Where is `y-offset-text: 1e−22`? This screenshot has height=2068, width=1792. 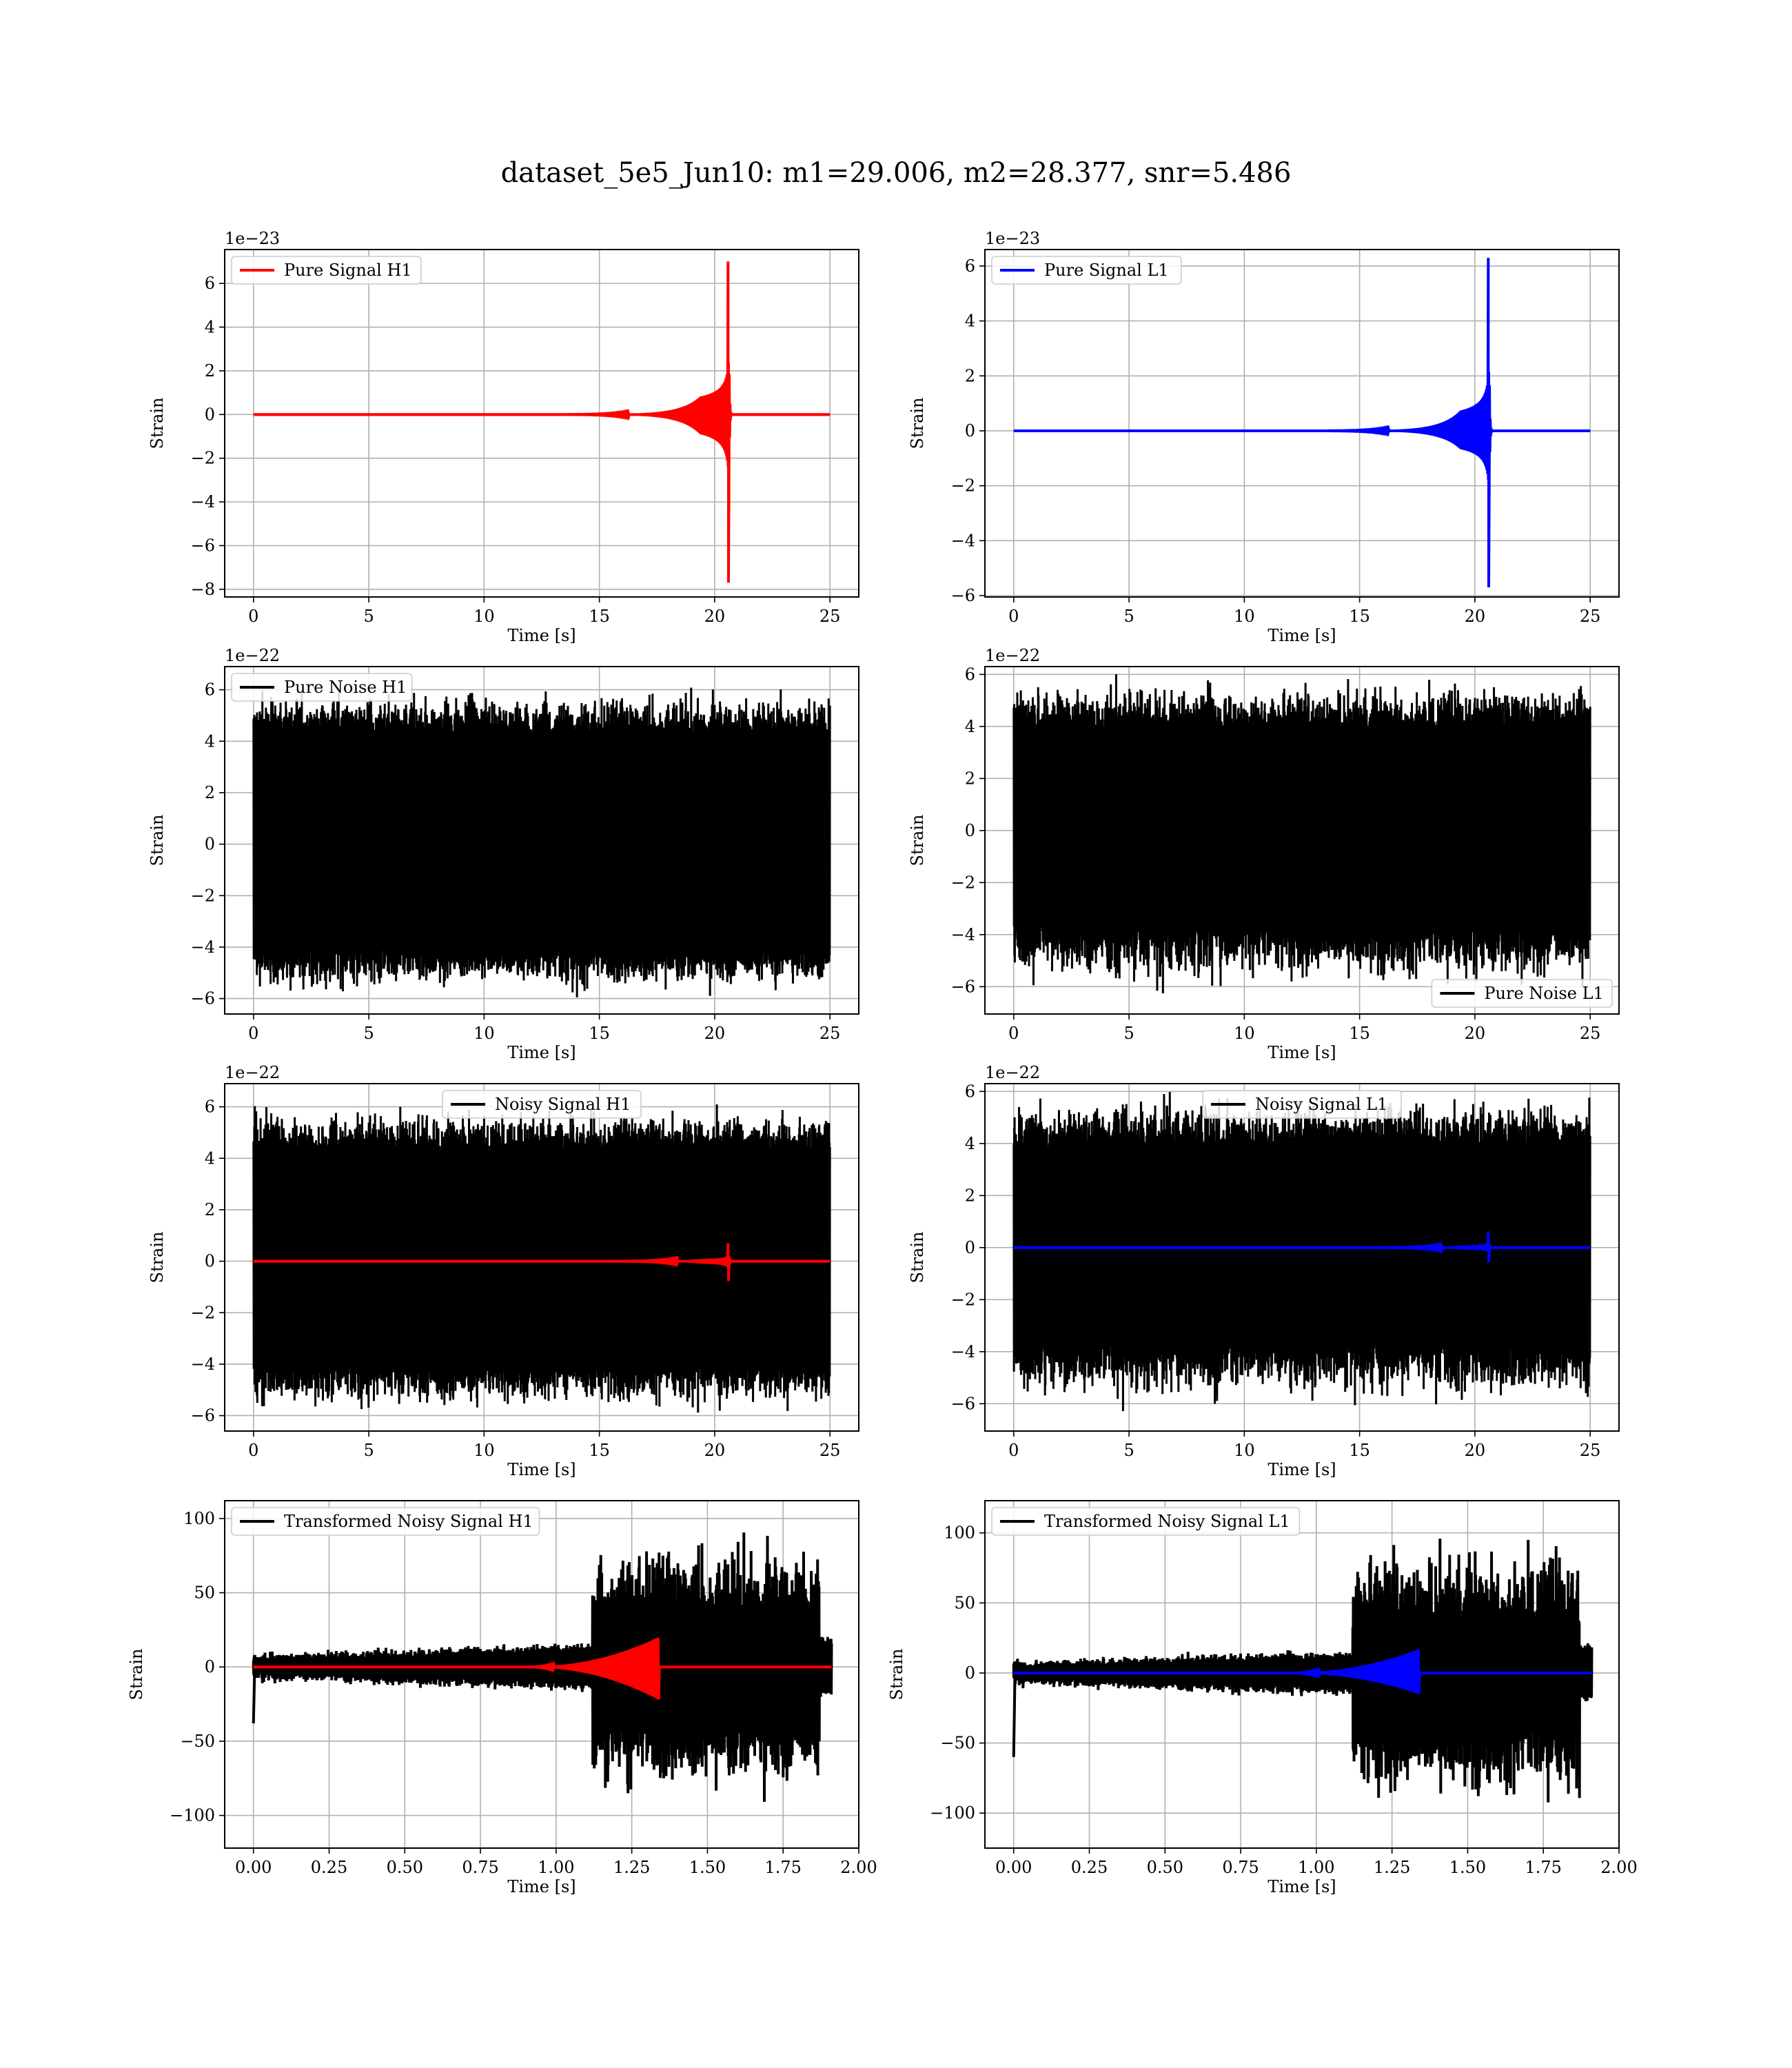 y-offset-text: 1e−22 is located at coordinates (1012, 1072).